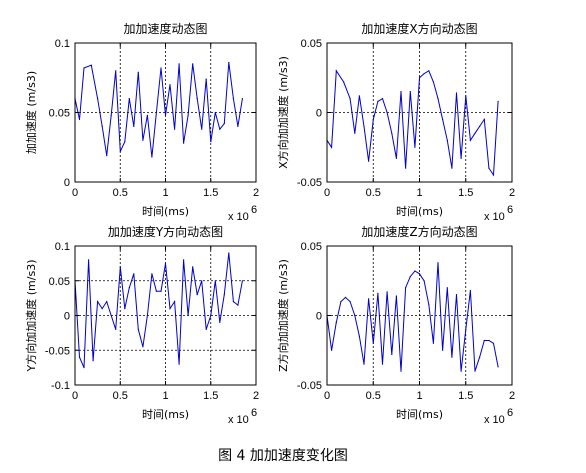 This screenshot has height=473, width=586. What do you see at coordinates (31, 316) in the screenshot?
I see `y-axis-label: Y方向加加速度 (m/s3)` at bounding box center [31, 316].